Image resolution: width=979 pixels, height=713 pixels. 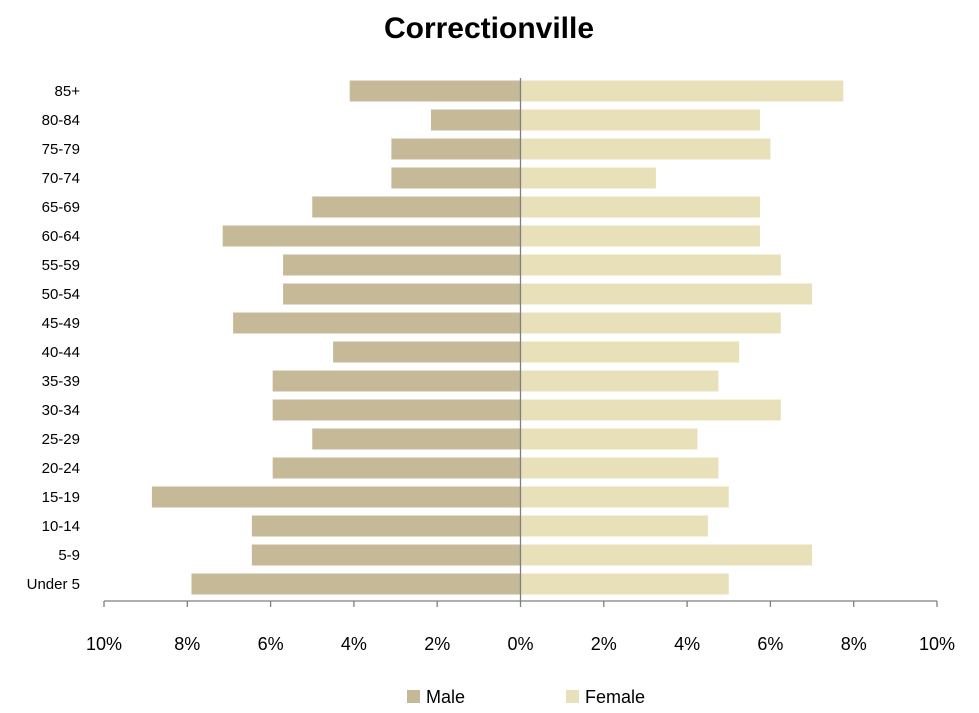 I want to click on category-label: Under 5, so click(x=53, y=584).